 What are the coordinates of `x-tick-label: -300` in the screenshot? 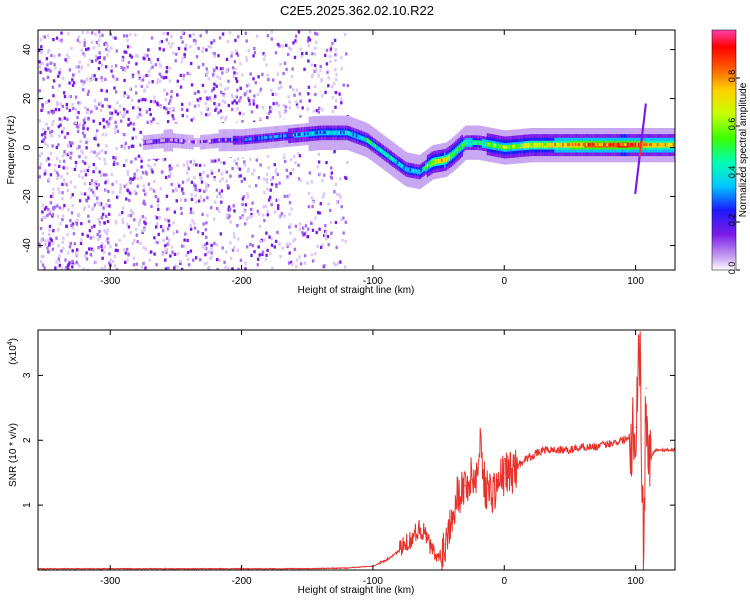 It's located at (110, 581).